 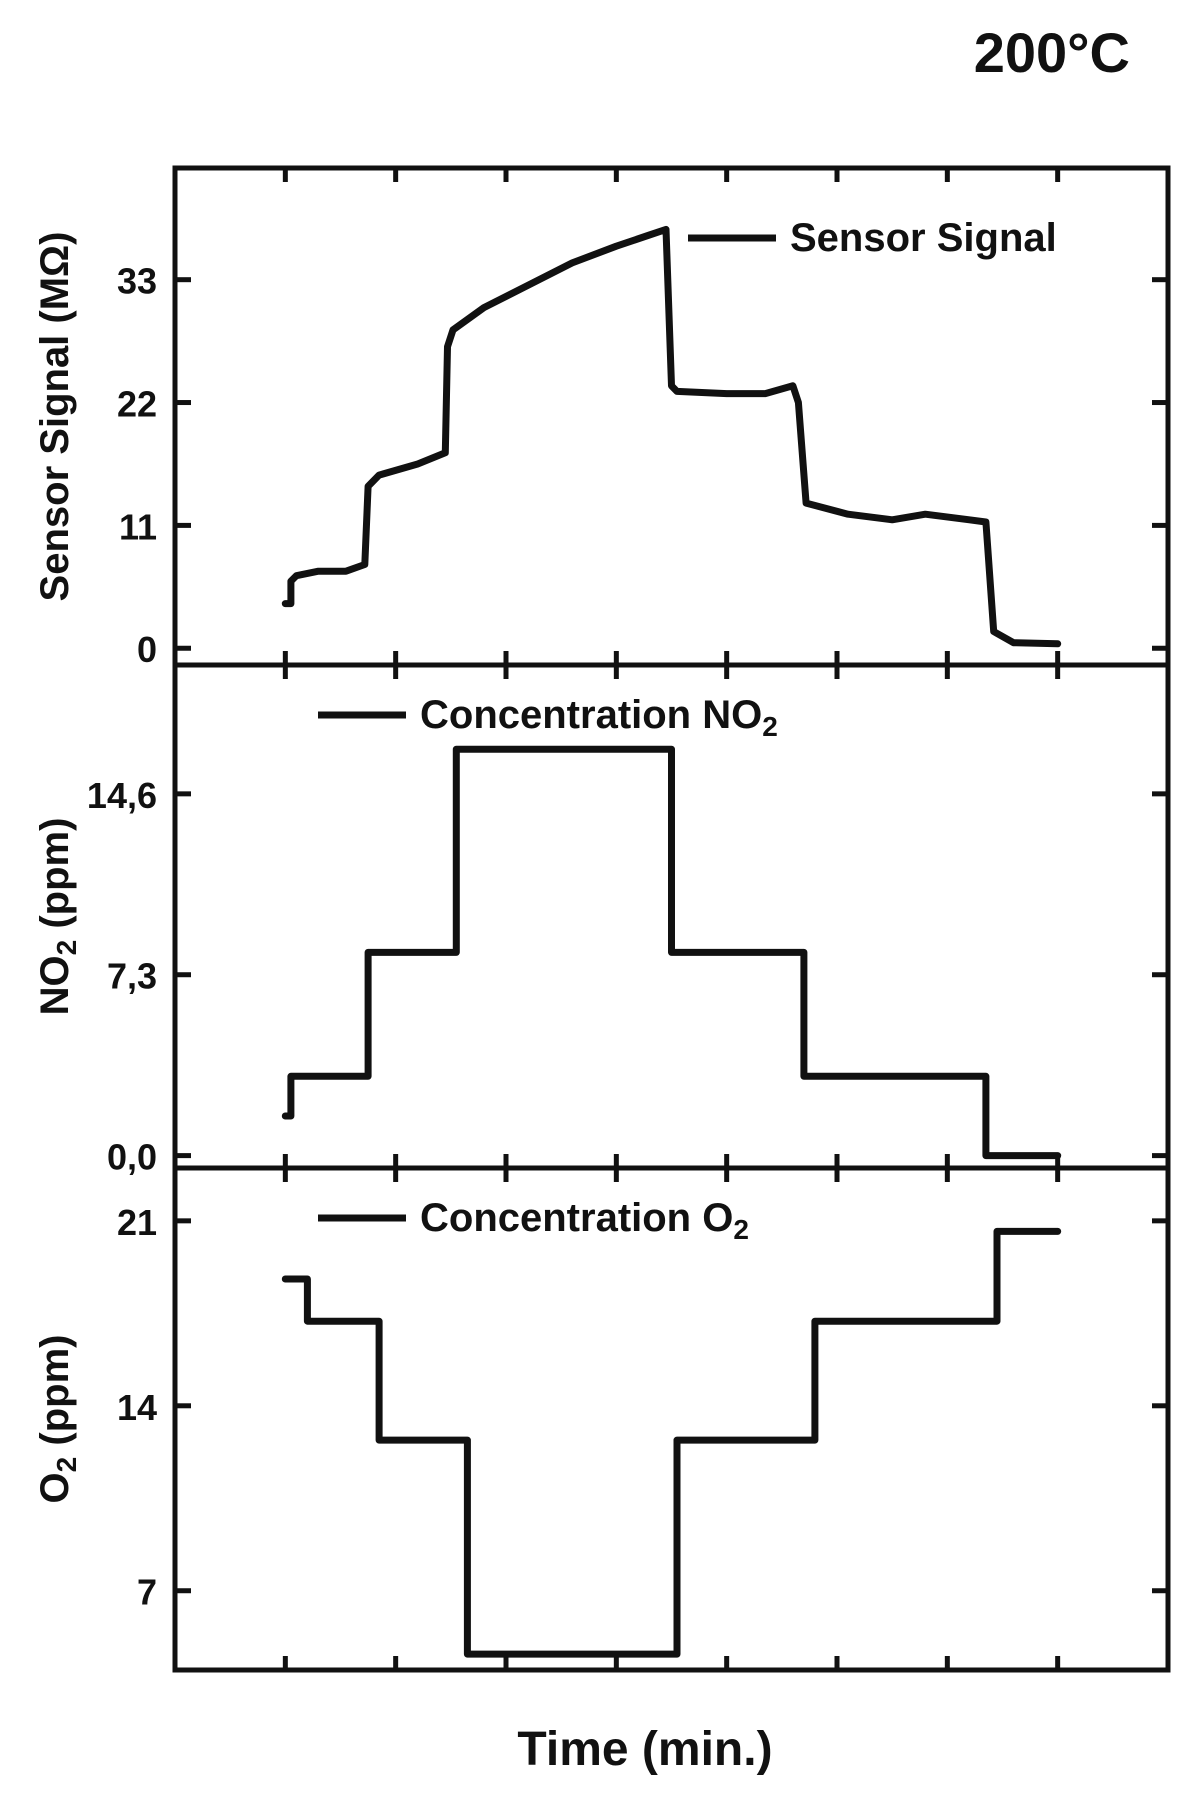 I want to click on y-tick-label-top: 0, so click(x=147, y=649).